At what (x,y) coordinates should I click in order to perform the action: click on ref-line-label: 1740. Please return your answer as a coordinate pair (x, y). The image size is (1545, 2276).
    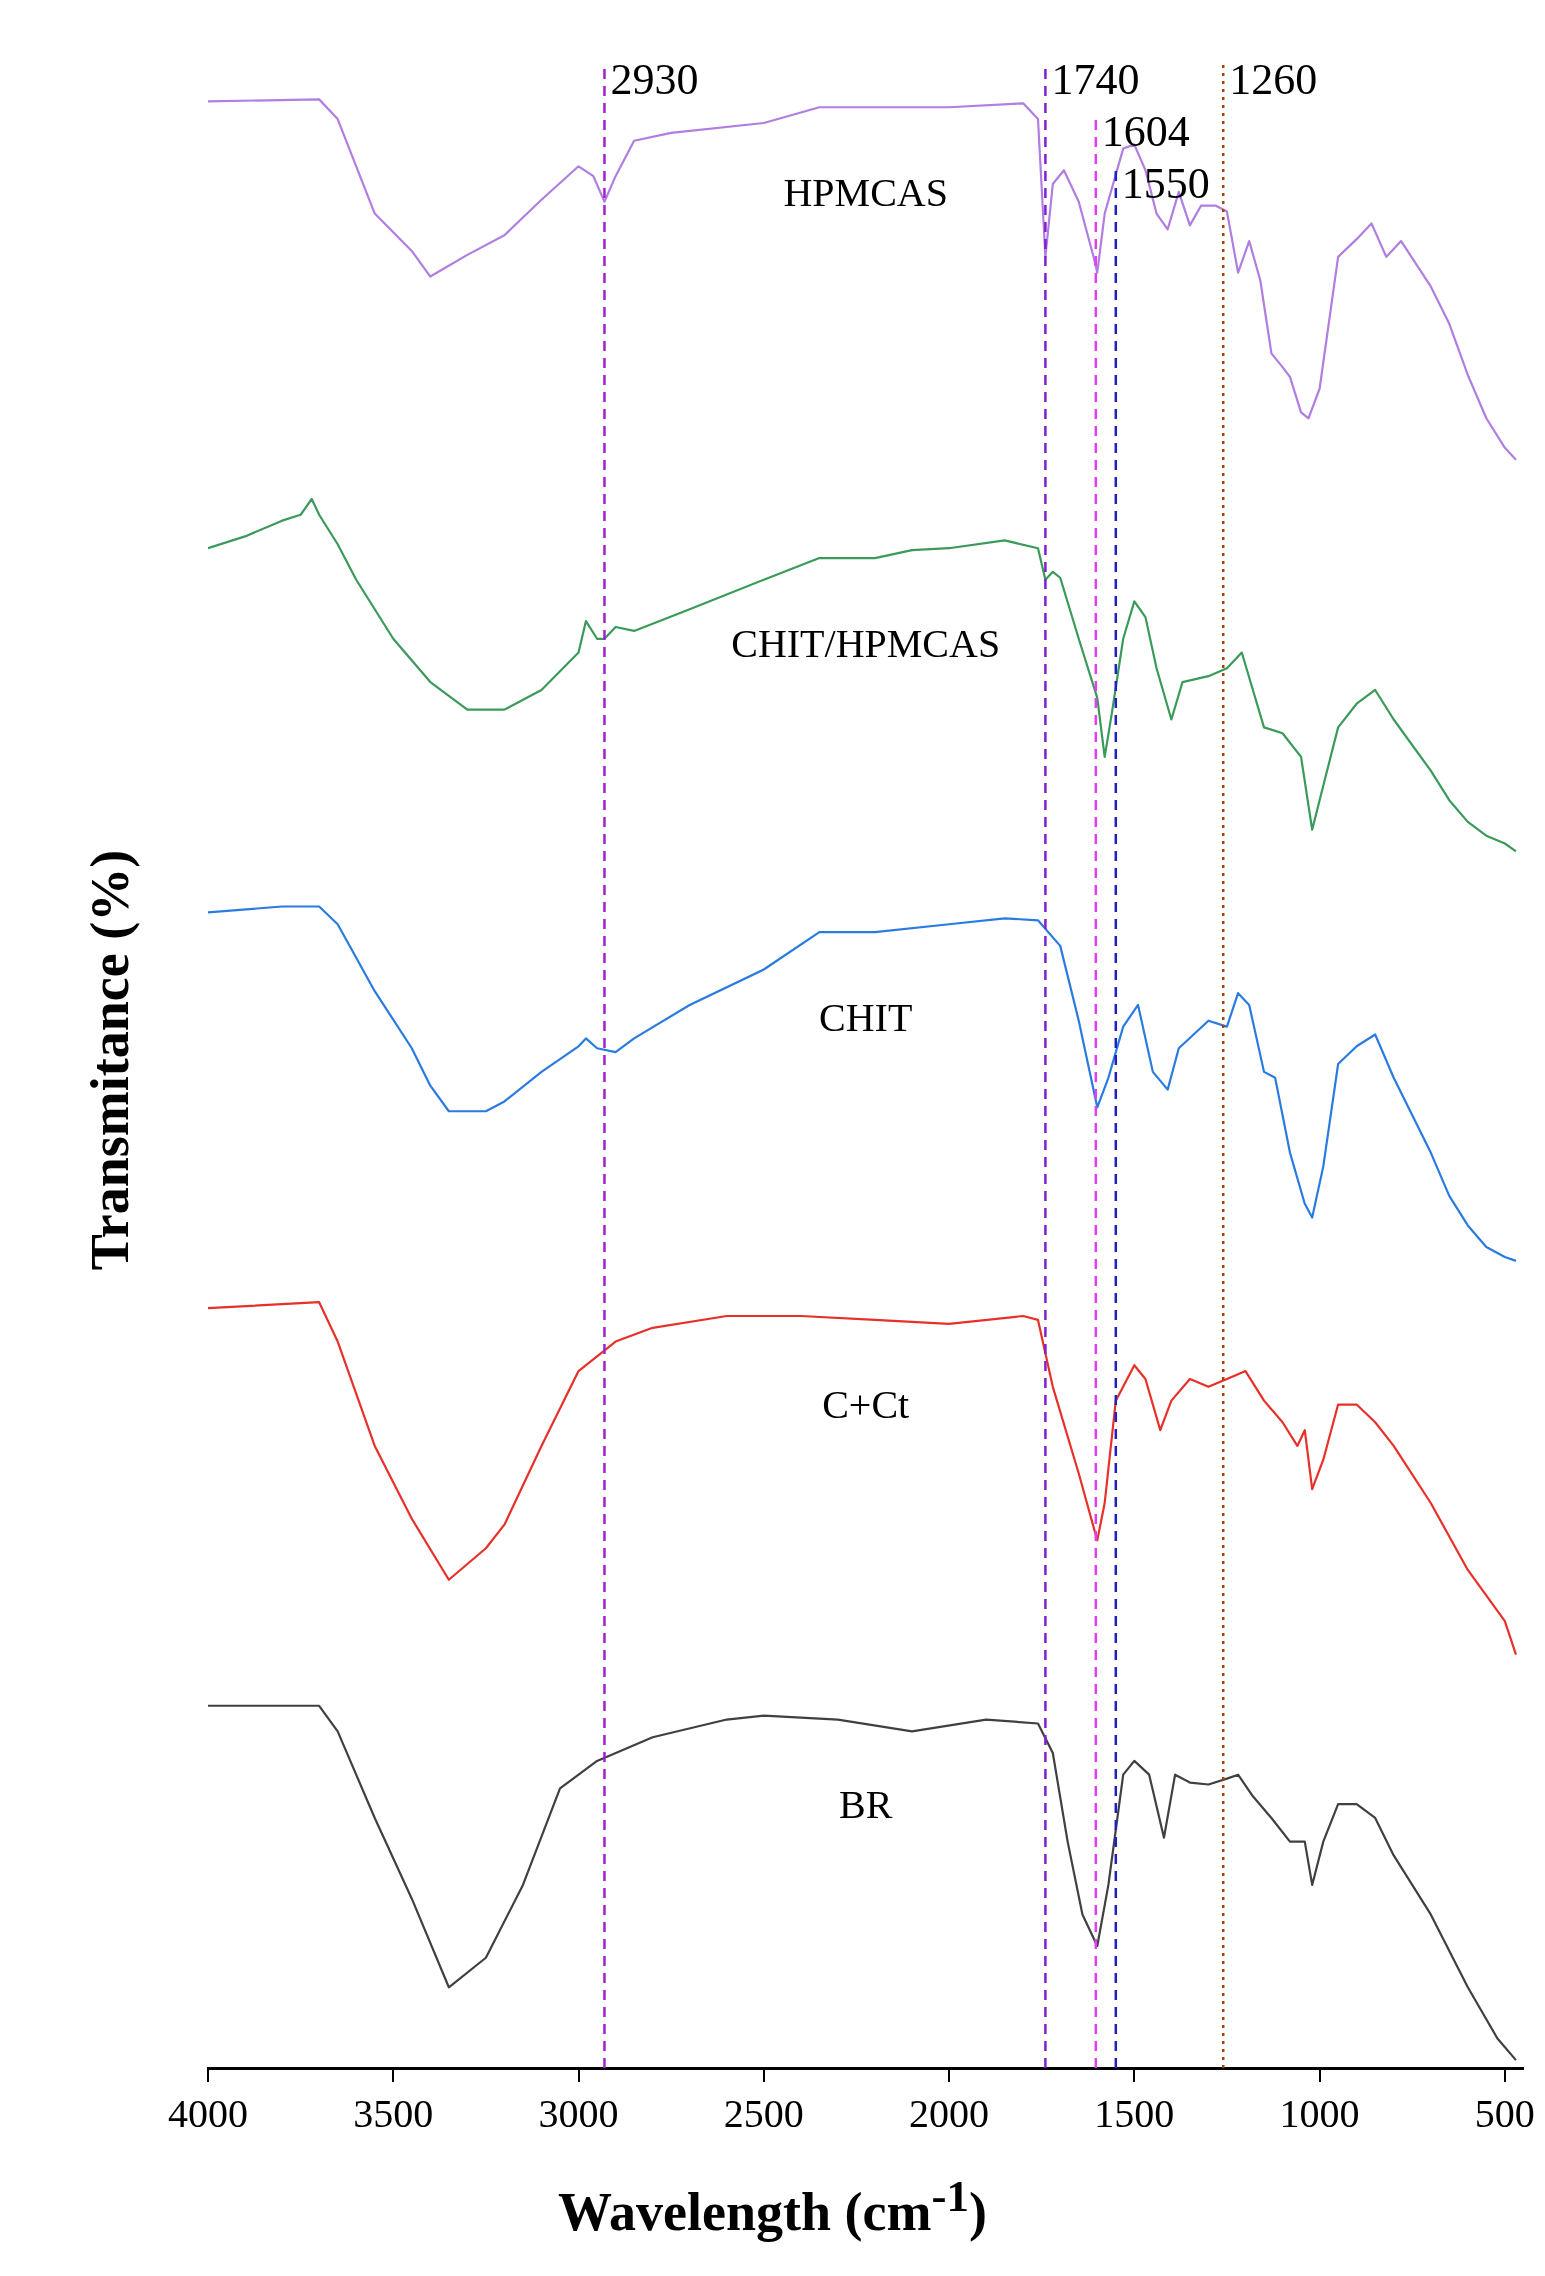
    Looking at the image, I should click on (1095, 79).